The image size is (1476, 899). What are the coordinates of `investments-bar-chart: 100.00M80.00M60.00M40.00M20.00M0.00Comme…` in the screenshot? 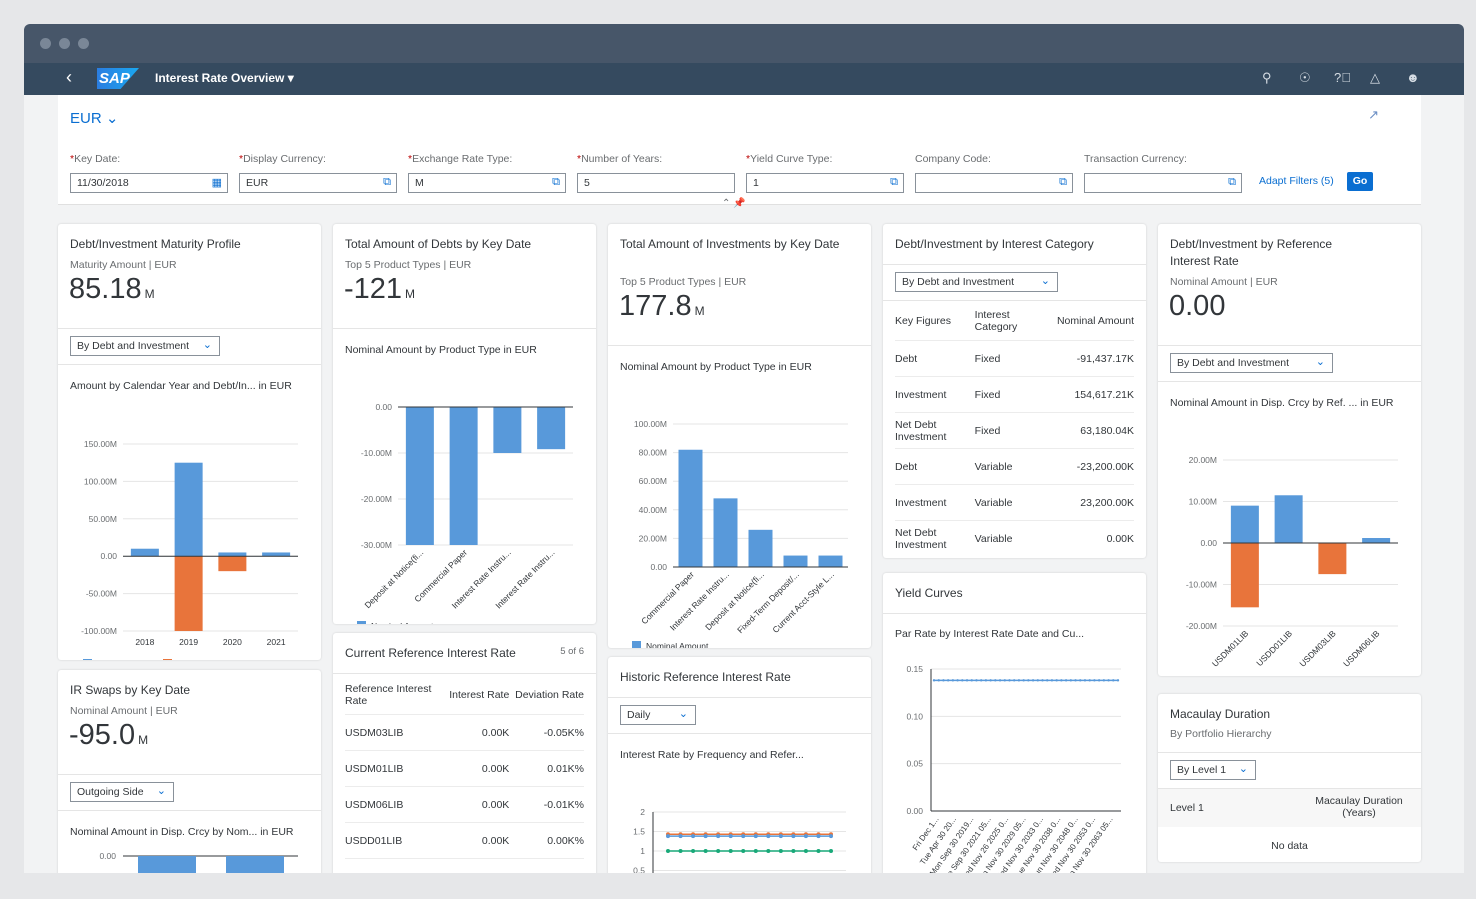 It's located at (739, 517).